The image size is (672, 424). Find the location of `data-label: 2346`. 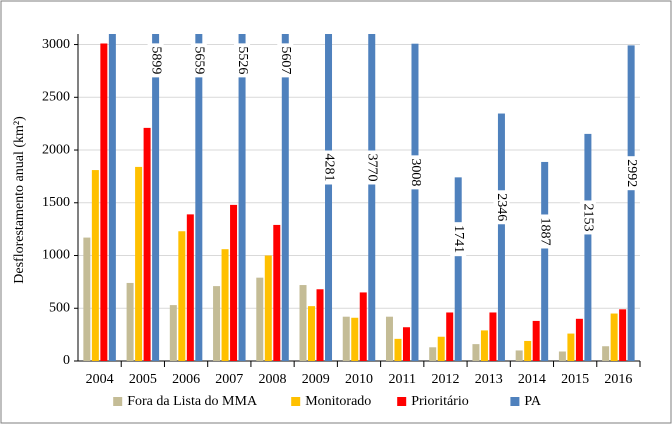

data-label: 2346 is located at coordinates (501, 207).